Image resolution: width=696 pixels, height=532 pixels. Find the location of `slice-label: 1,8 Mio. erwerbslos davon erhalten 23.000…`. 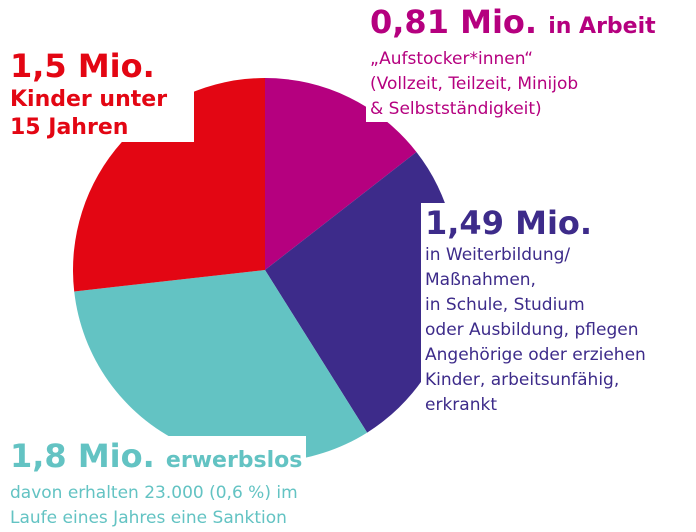

slice-label: 1,8 Mio. erwerbslos davon erhalten 23.000… is located at coordinates (156, 483).